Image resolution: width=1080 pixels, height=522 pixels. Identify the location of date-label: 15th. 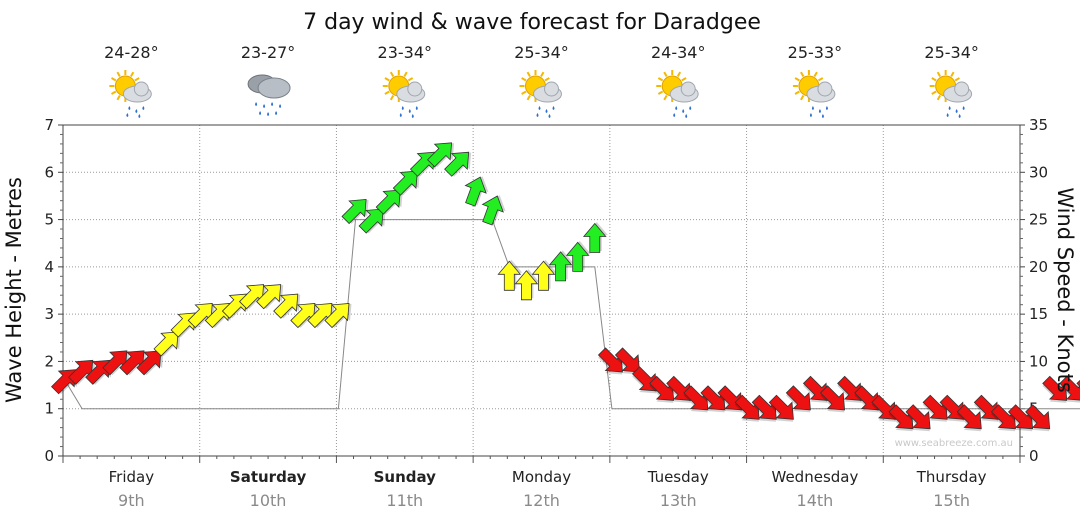
(951, 500).